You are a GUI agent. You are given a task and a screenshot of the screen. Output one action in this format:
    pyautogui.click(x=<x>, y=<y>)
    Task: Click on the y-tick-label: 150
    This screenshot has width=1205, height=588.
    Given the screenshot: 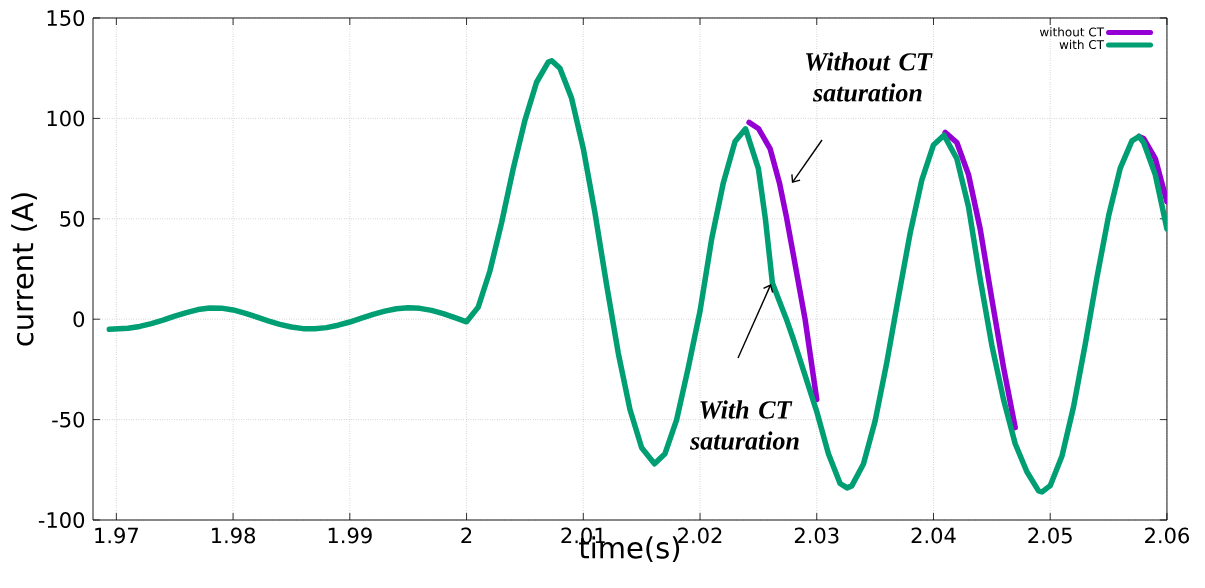 What is the action you would take?
    pyautogui.click(x=66, y=18)
    